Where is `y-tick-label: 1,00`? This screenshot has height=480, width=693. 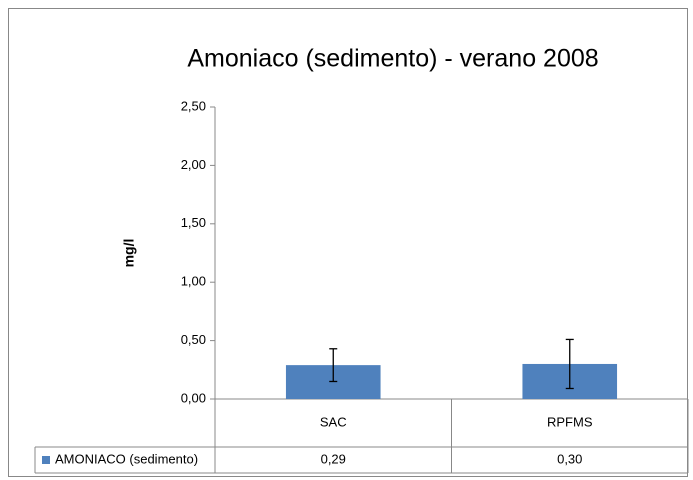 y-tick-label: 1,00 is located at coordinates (193, 281).